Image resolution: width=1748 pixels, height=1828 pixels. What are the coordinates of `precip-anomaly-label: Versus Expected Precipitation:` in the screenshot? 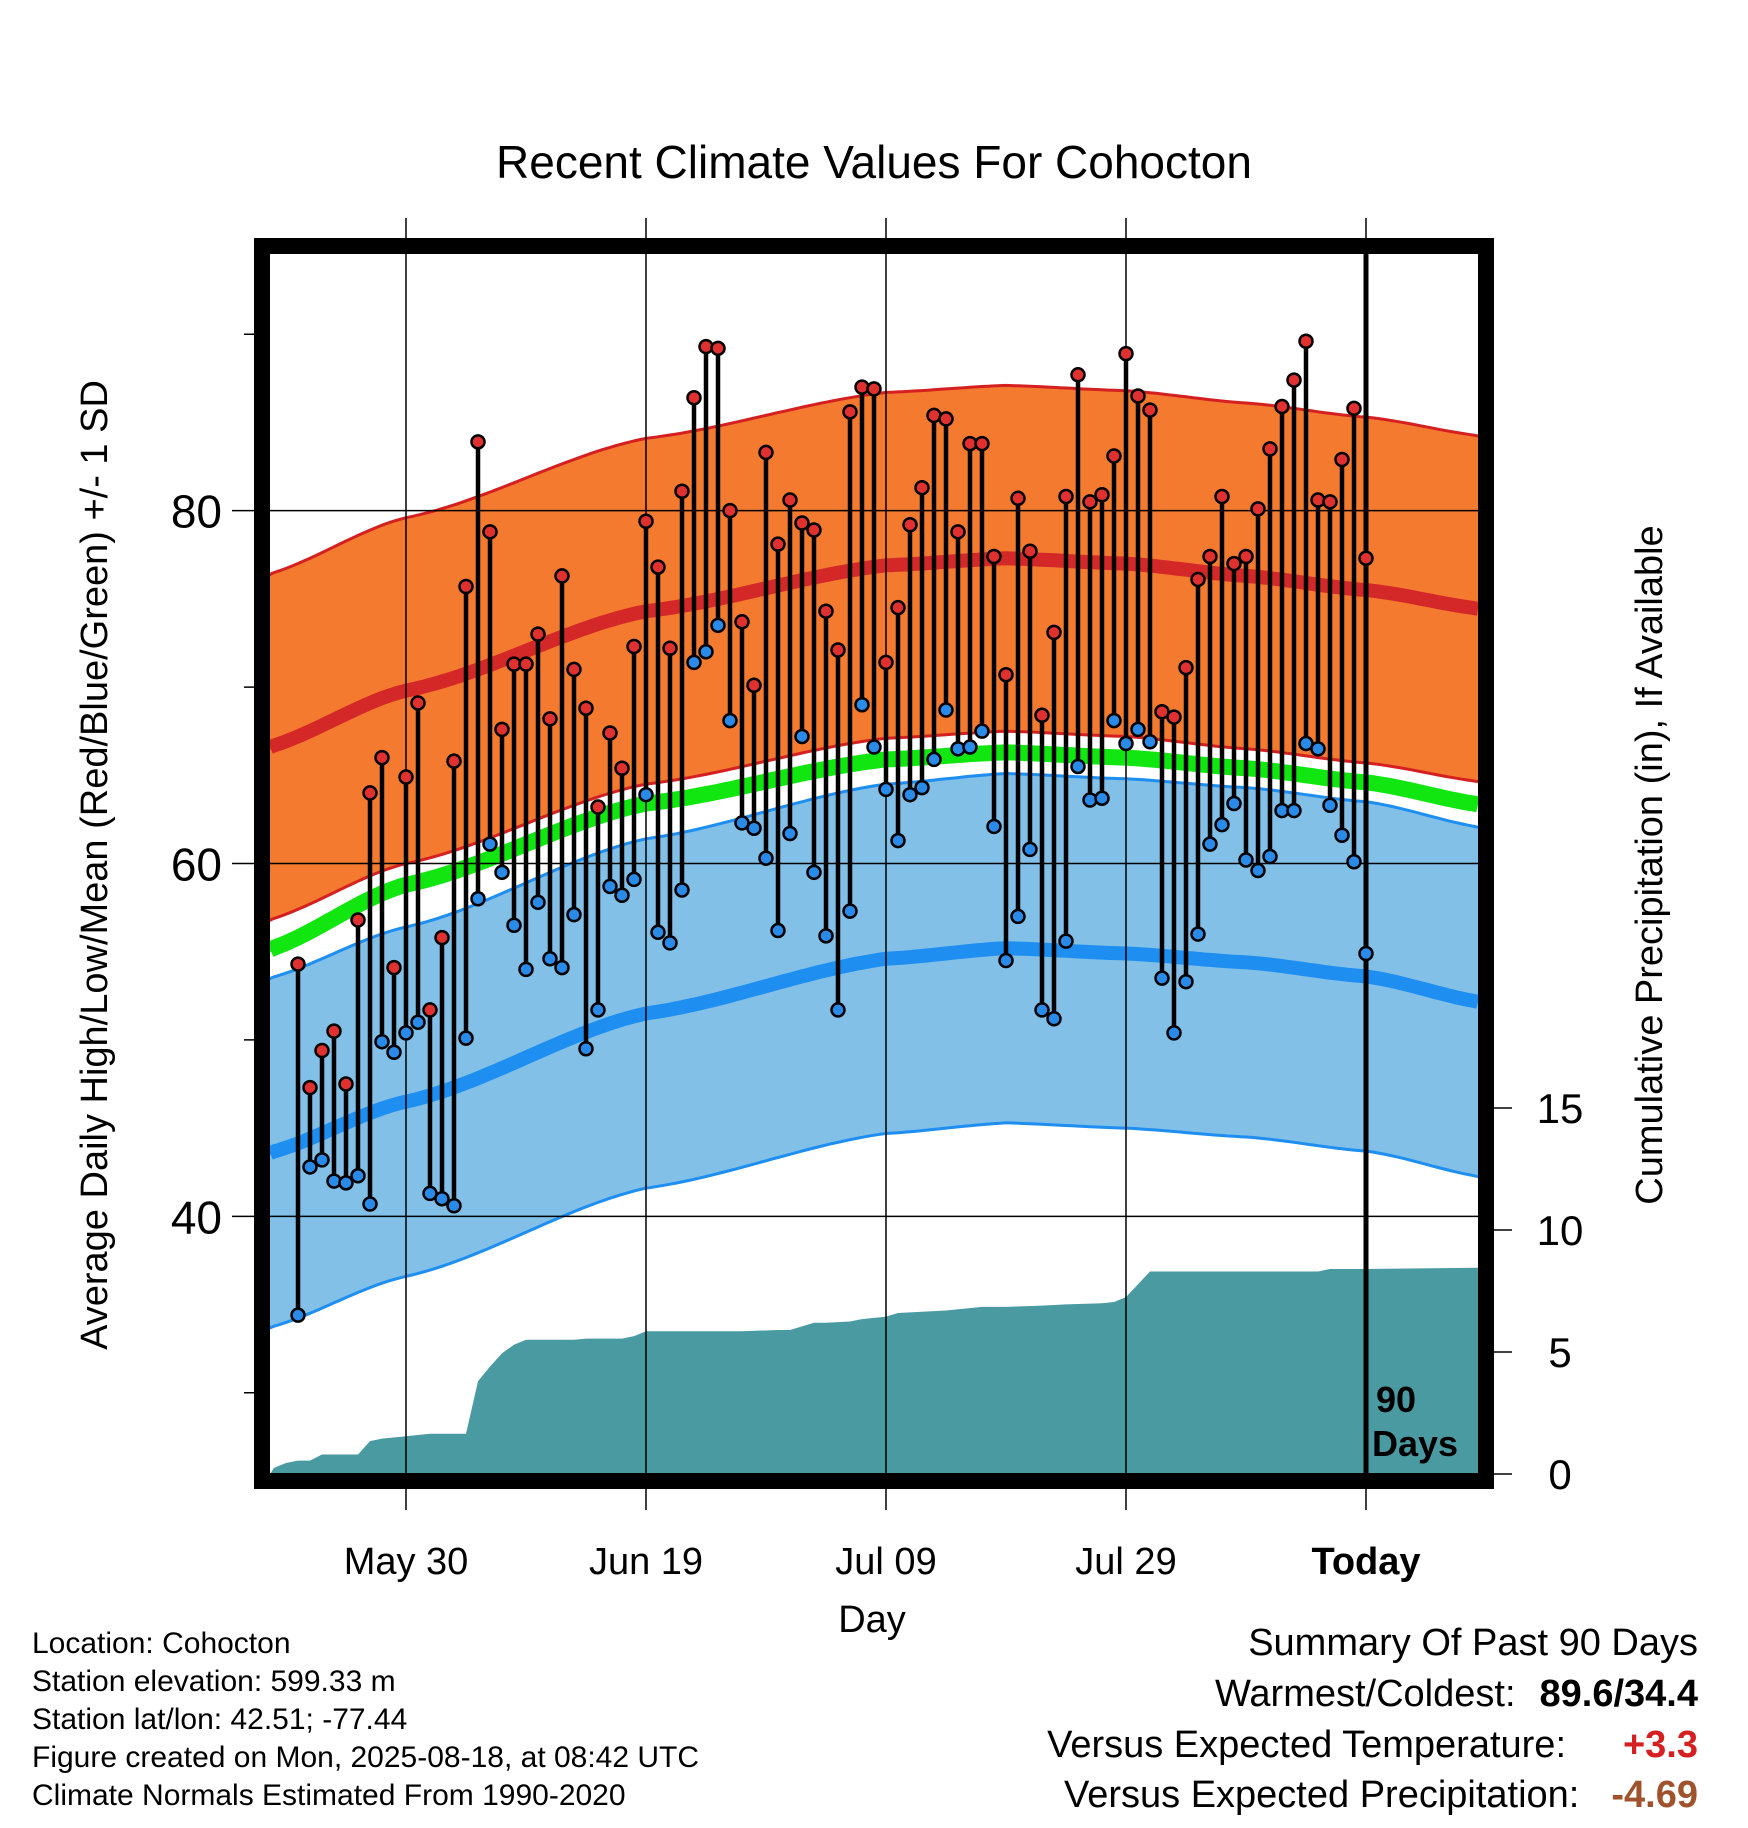 It's located at (1321, 1795).